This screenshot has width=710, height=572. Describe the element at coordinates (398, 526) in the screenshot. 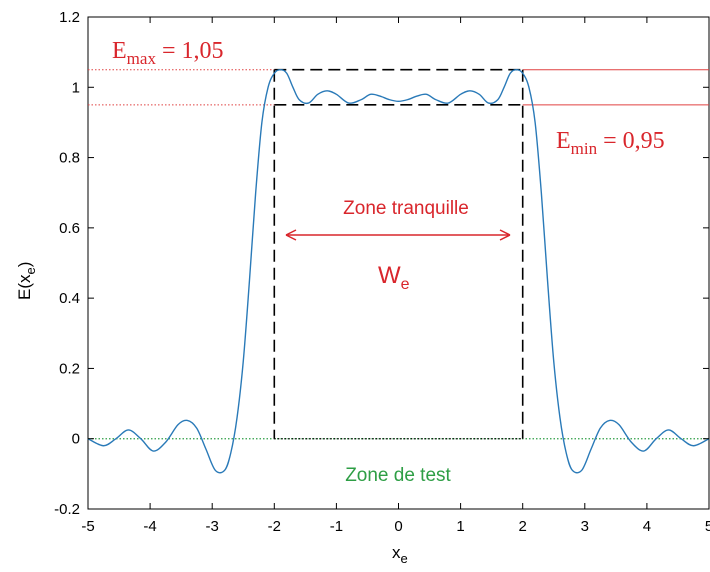

I see `x-tick-label: 0` at that location.